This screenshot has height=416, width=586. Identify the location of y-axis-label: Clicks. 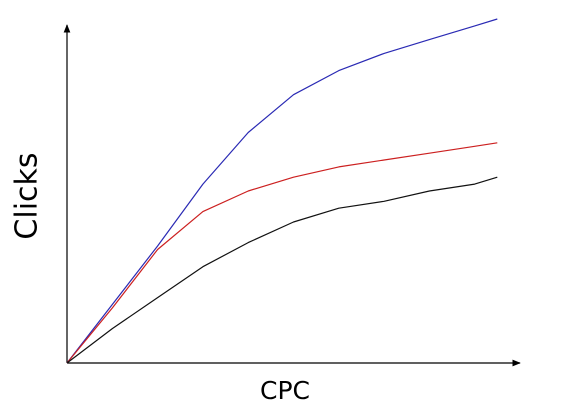
(27, 195).